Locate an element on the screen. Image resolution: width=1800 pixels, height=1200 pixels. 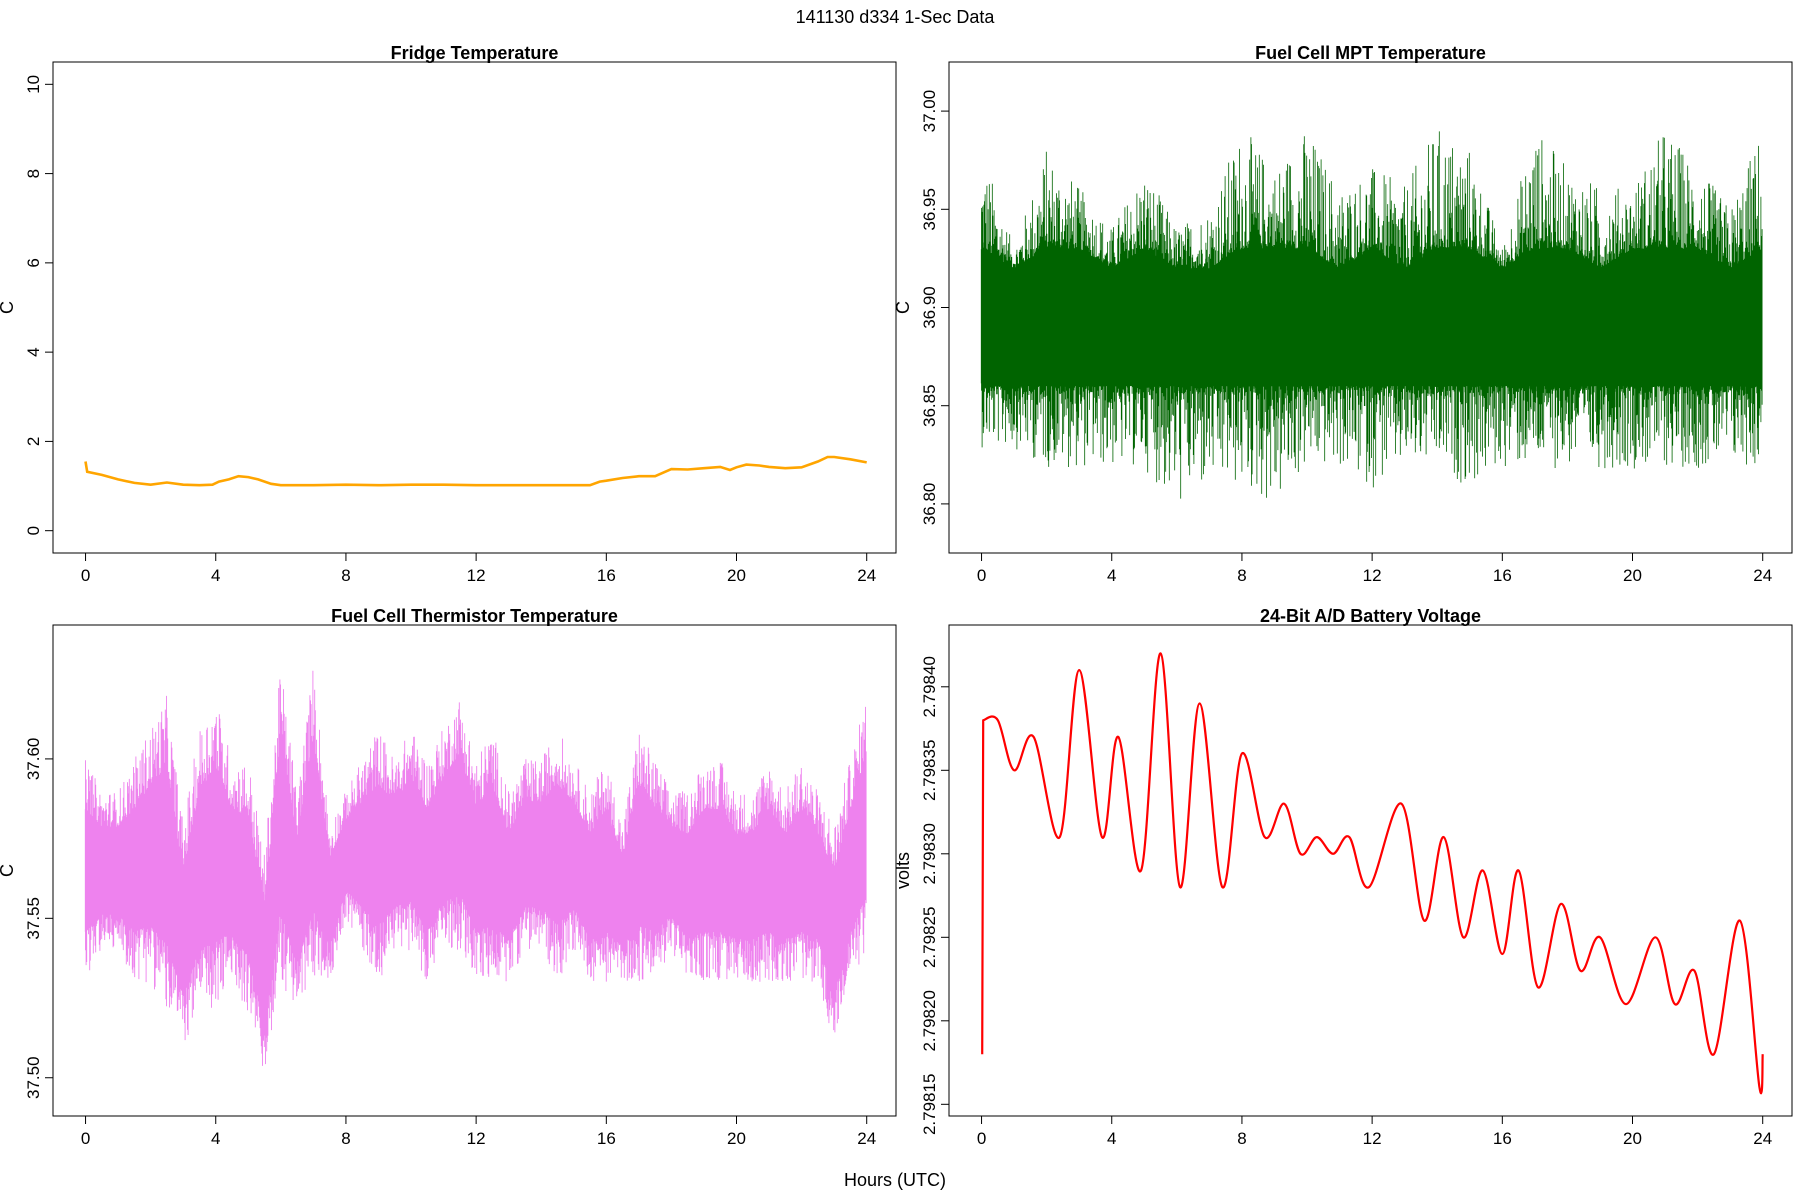
x-tick-label-thermistor: 20 is located at coordinates (736, 1138).